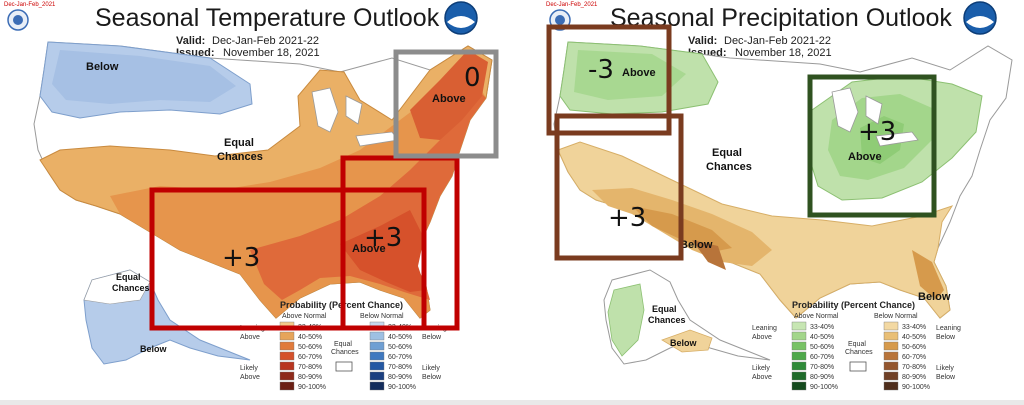 This screenshot has height=405, width=1024. I want to click on annotation-southeast-value: +3, so click(383, 238).